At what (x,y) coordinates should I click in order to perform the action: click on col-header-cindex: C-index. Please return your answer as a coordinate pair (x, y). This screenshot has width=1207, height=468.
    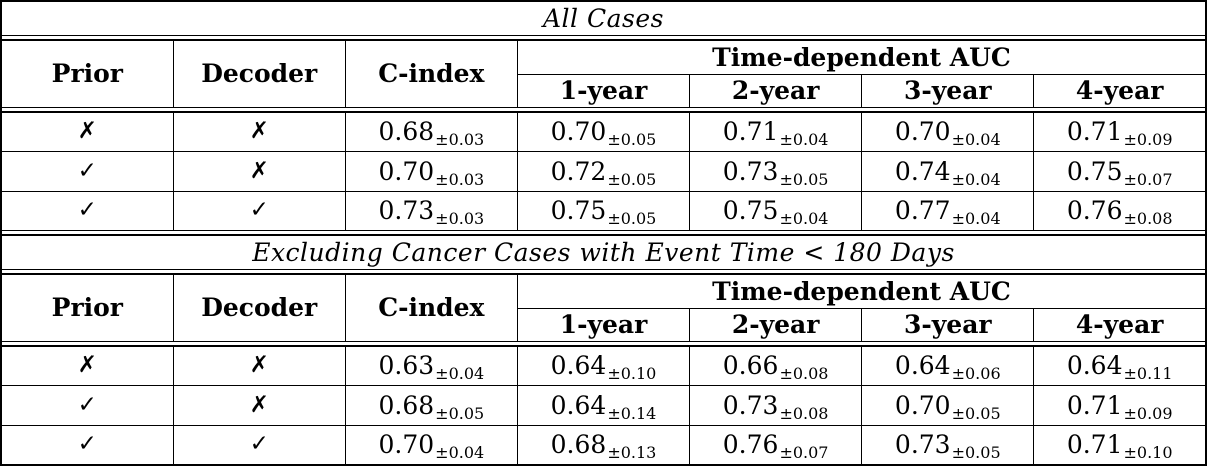
    Looking at the image, I should click on (431, 307).